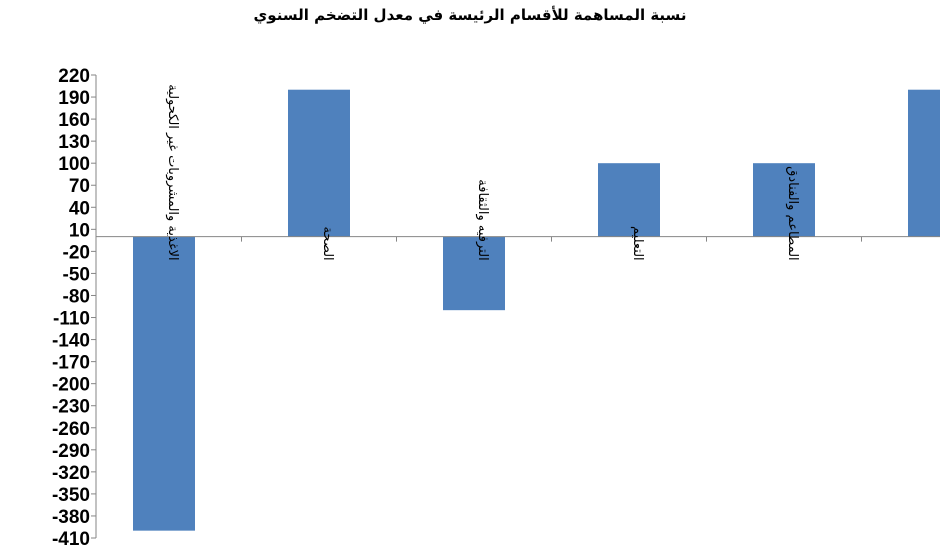  What do you see at coordinates (792, 213) in the screenshot?
I see `category-label: المطاعم والفنادق` at bounding box center [792, 213].